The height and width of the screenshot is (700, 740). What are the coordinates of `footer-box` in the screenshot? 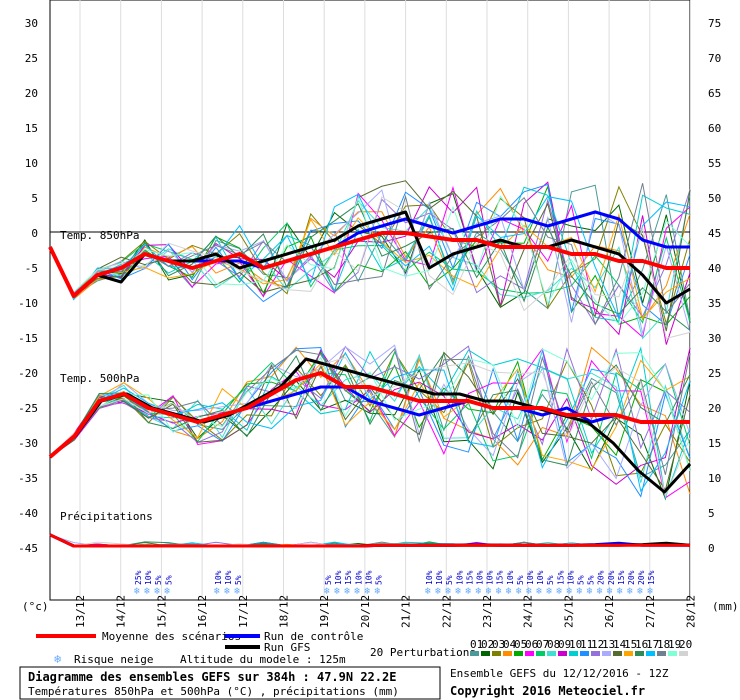 It's located at (230, 683).